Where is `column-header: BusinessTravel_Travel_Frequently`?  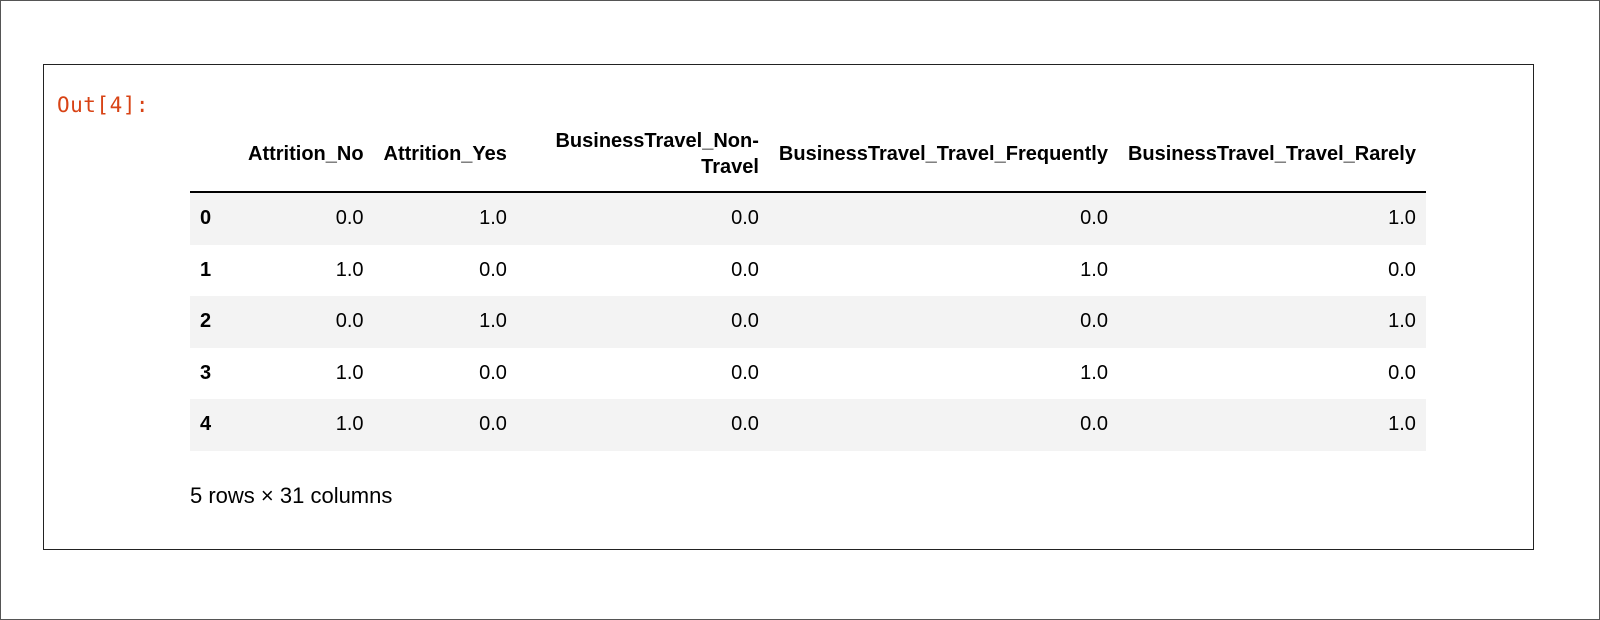 column-header: BusinessTravel_Travel_Frequently is located at coordinates (943, 155).